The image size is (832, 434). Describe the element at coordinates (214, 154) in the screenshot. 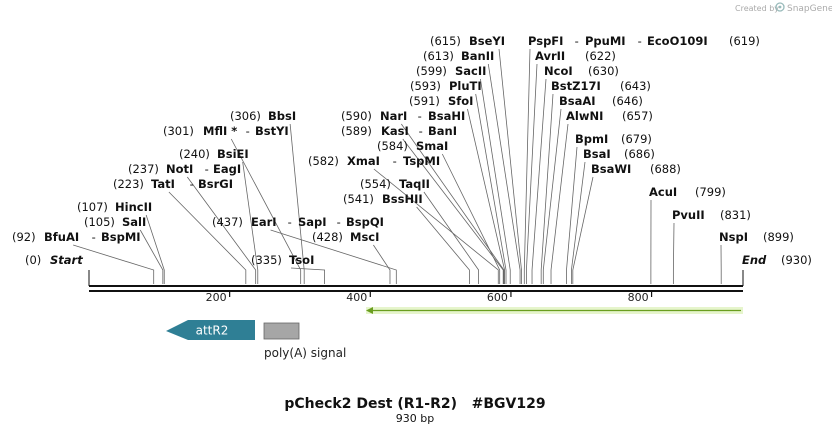

I see `site-label-bsiei: (240) BsiEI` at that location.